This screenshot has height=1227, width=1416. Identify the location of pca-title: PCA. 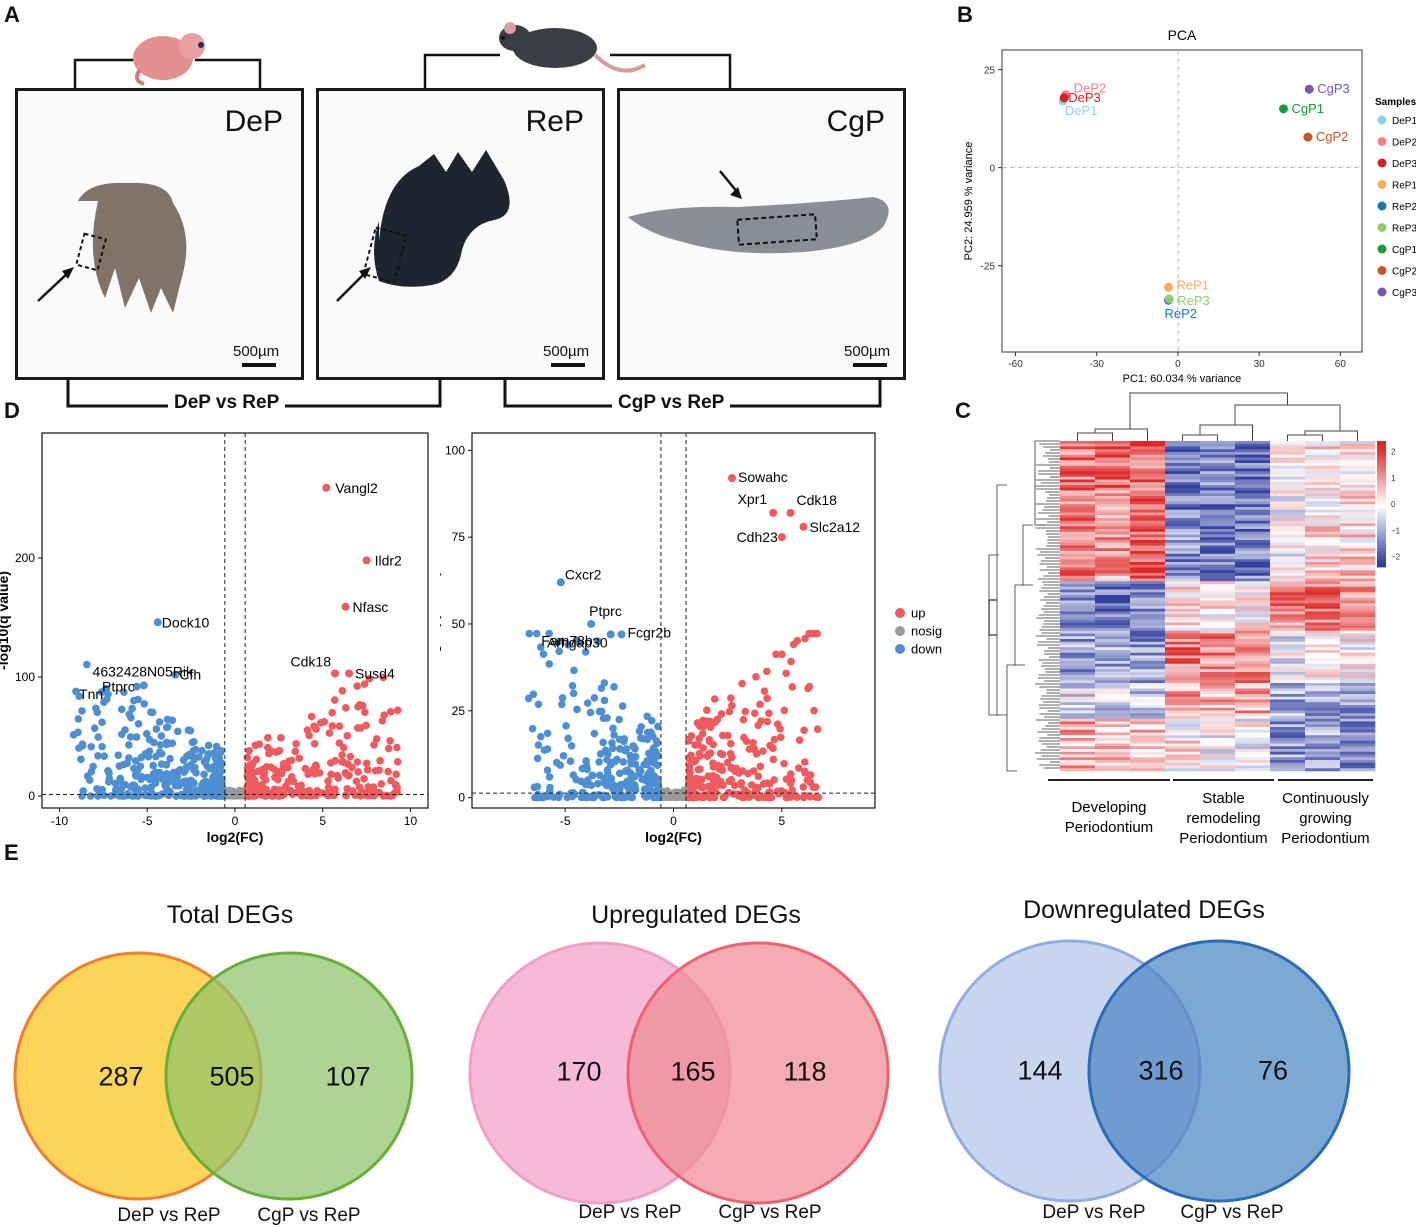
(1182, 35).